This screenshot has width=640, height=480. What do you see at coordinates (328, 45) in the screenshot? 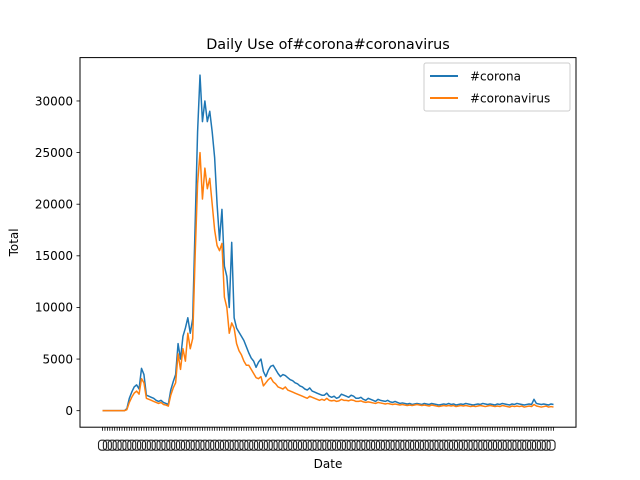
I see `chart-title: Daily Use of#corona#coronavirus` at bounding box center [328, 45].